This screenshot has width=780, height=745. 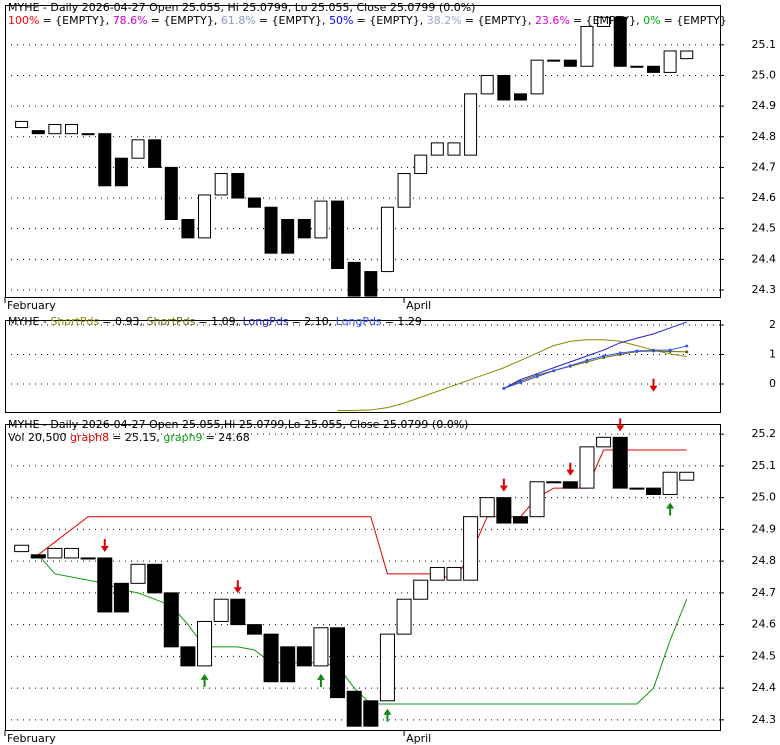 I want to click on y-tick-label: 1, so click(x=772, y=354).